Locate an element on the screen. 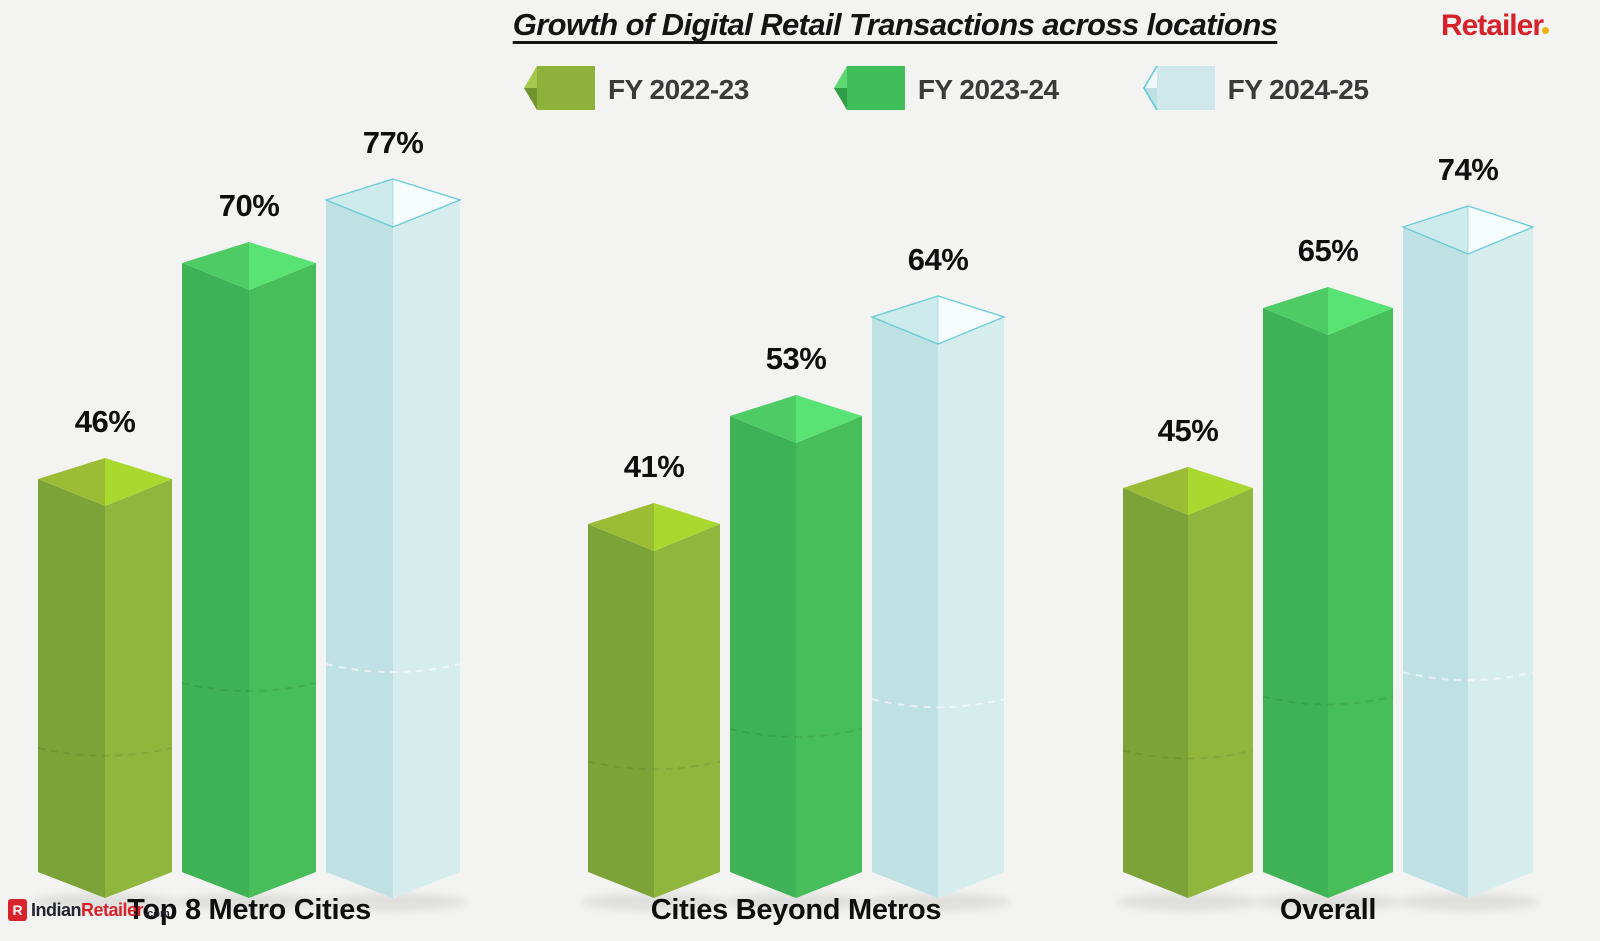  bar-fy-2023-24: 53% is located at coordinates (796, 626).